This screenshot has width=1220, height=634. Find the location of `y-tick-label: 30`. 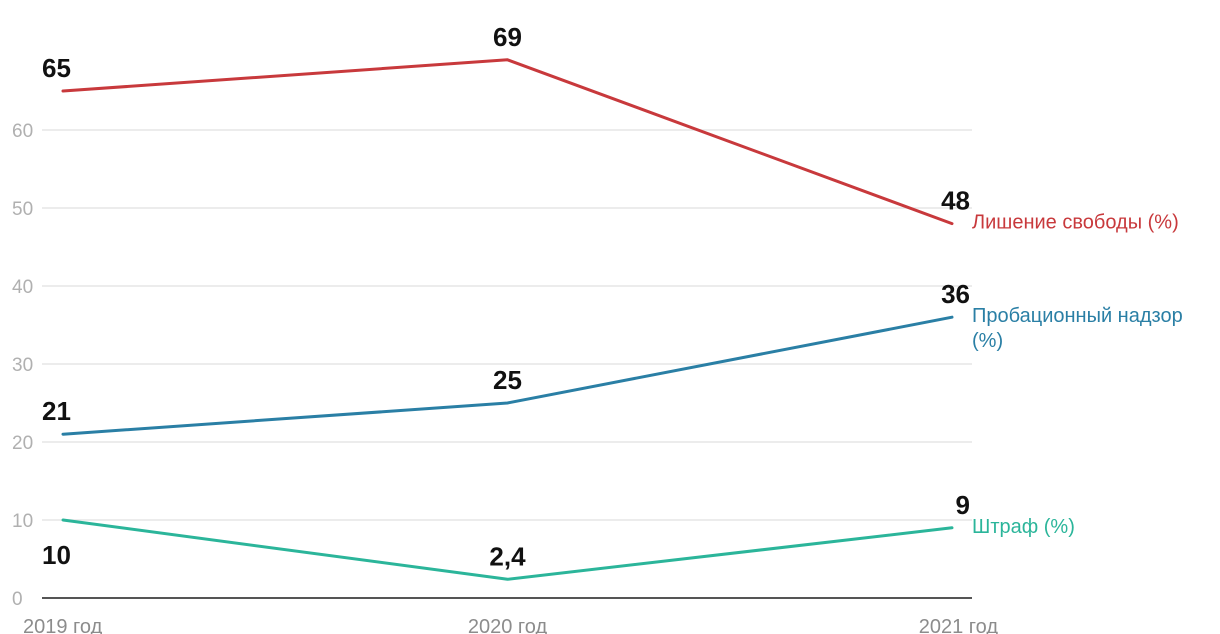

y-tick-label: 30 is located at coordinates (22, 365).